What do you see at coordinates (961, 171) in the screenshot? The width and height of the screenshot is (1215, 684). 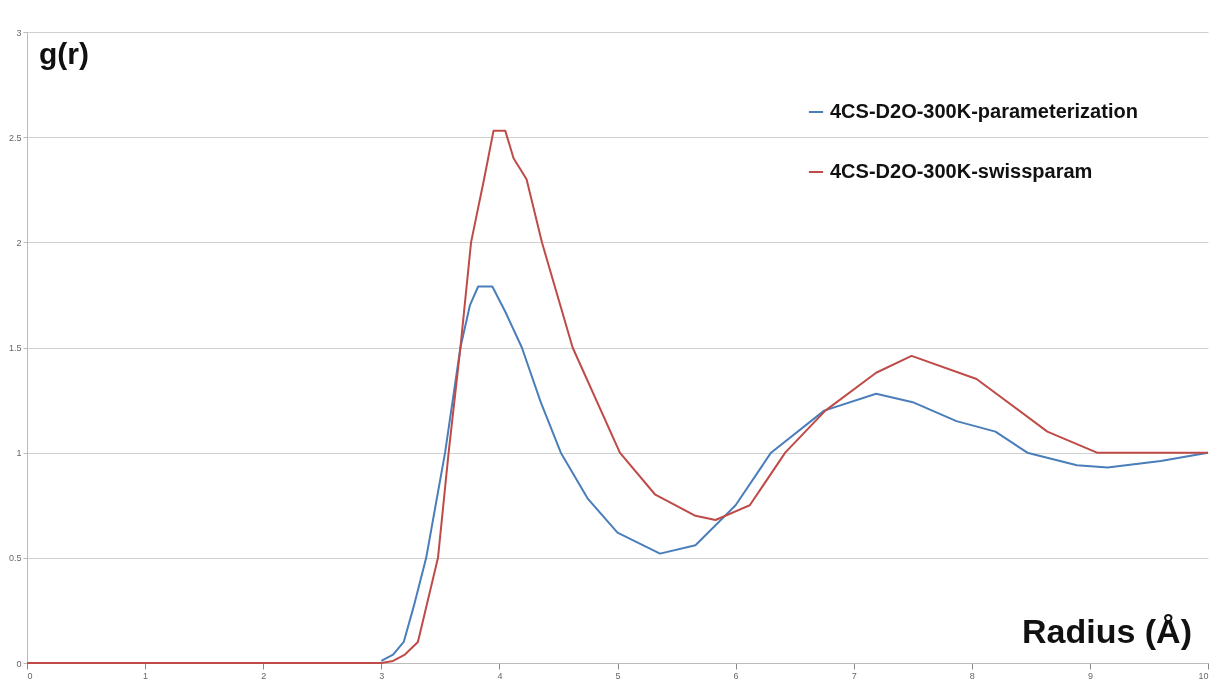 I see `legend-label: 4CS-D2O-300K-swissparam` at bounding box center [961, 171].